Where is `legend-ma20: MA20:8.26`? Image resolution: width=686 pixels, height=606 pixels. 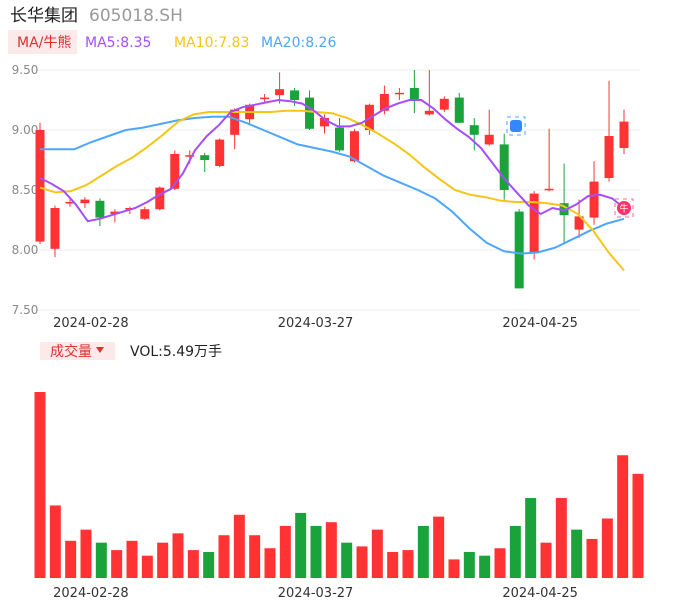
legend-ma20: MA20:8.26 is located at coordinates (298, 43).